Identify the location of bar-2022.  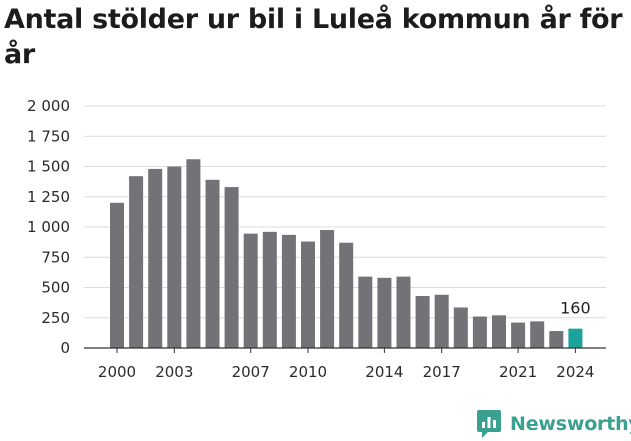
(537, 334).